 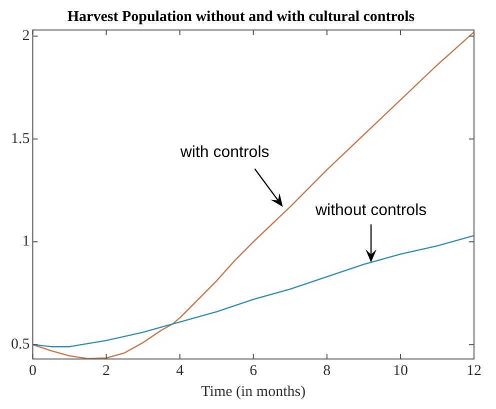 What do you see at coordinates (254, 370) in the screenshot?
I see `x-tick-label: 6` at bounding box center [254, 370].